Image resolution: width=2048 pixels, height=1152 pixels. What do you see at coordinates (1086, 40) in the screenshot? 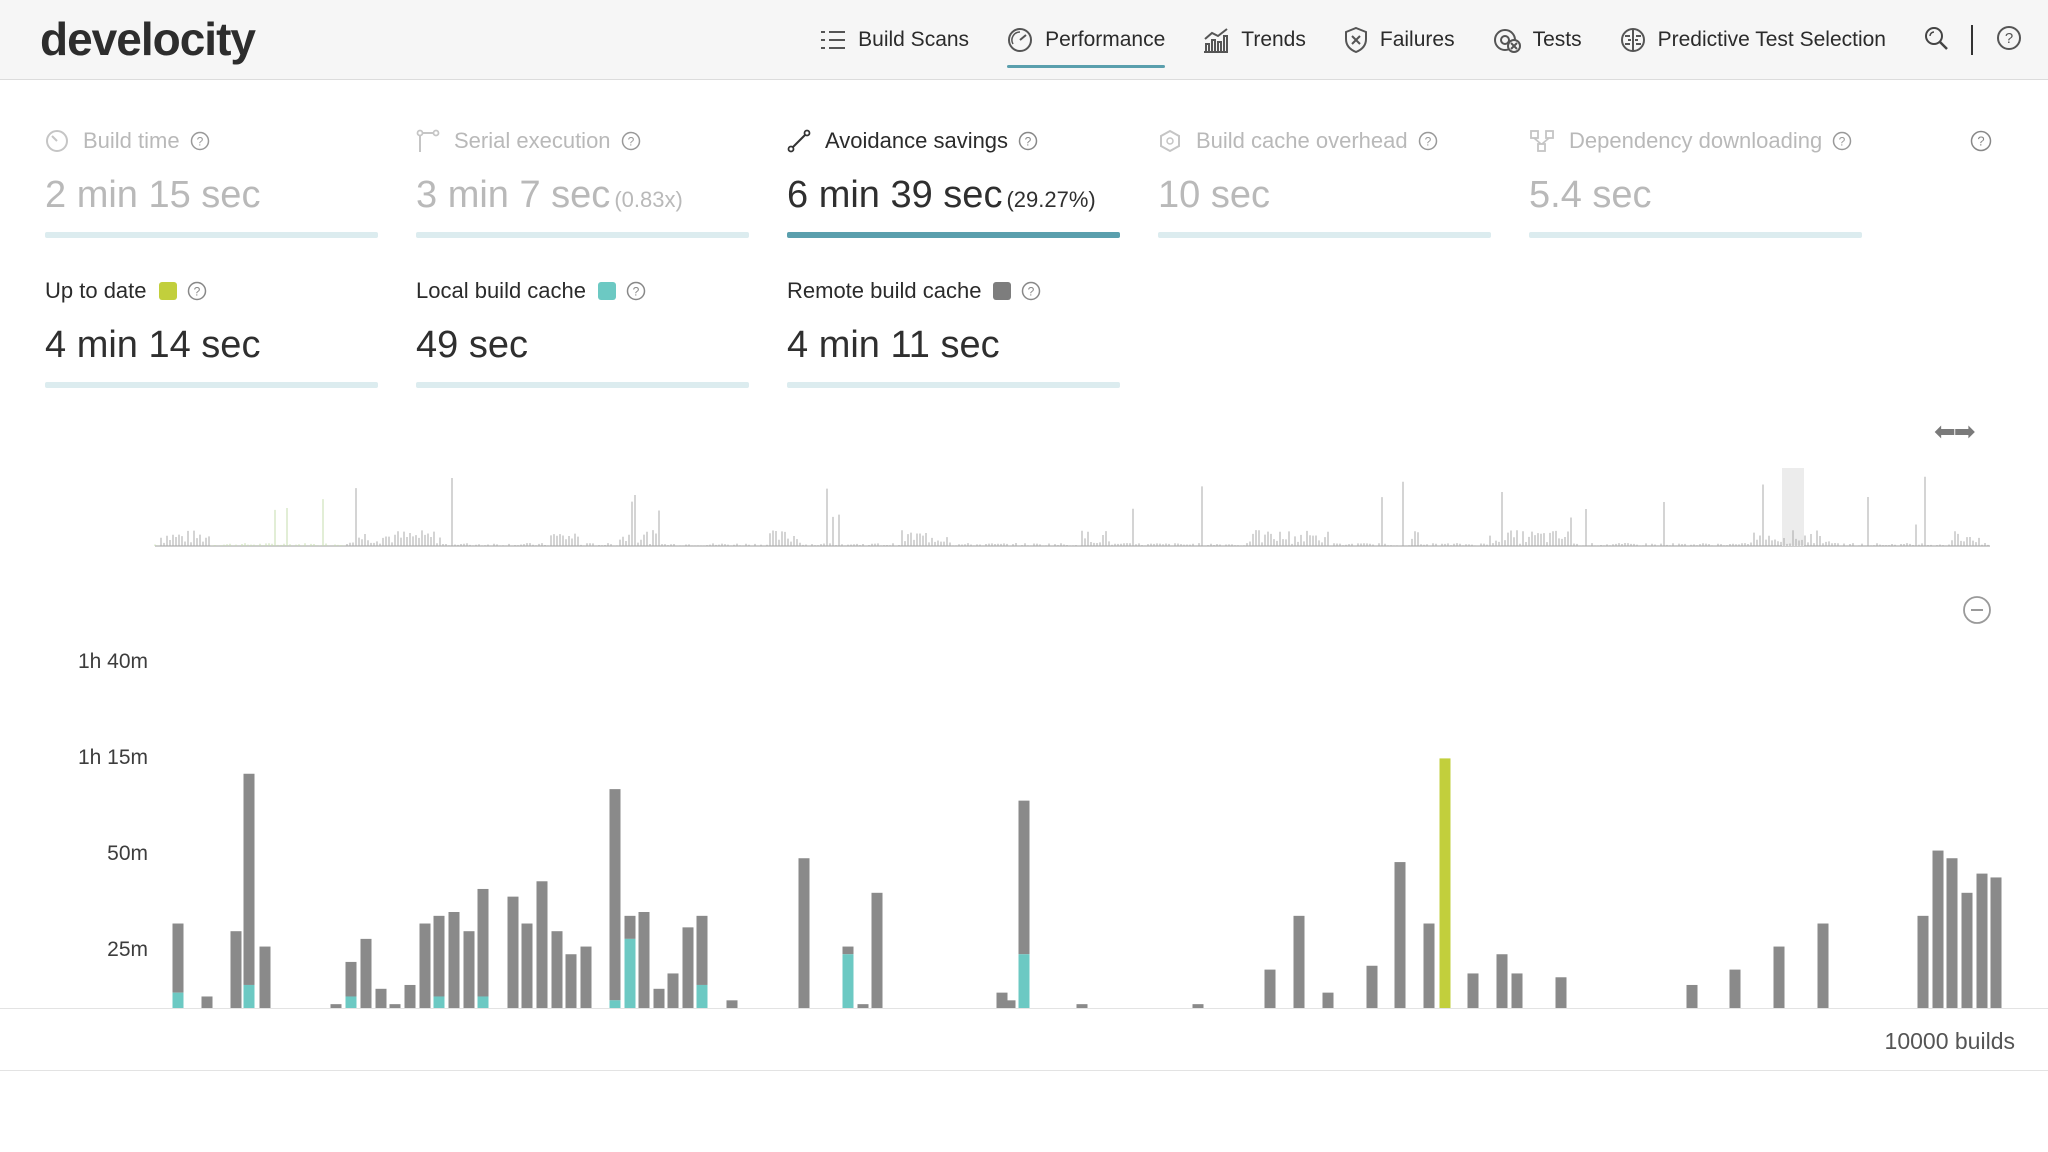
I see `nav-performance: Performance` at bounding box center [1086, 40].